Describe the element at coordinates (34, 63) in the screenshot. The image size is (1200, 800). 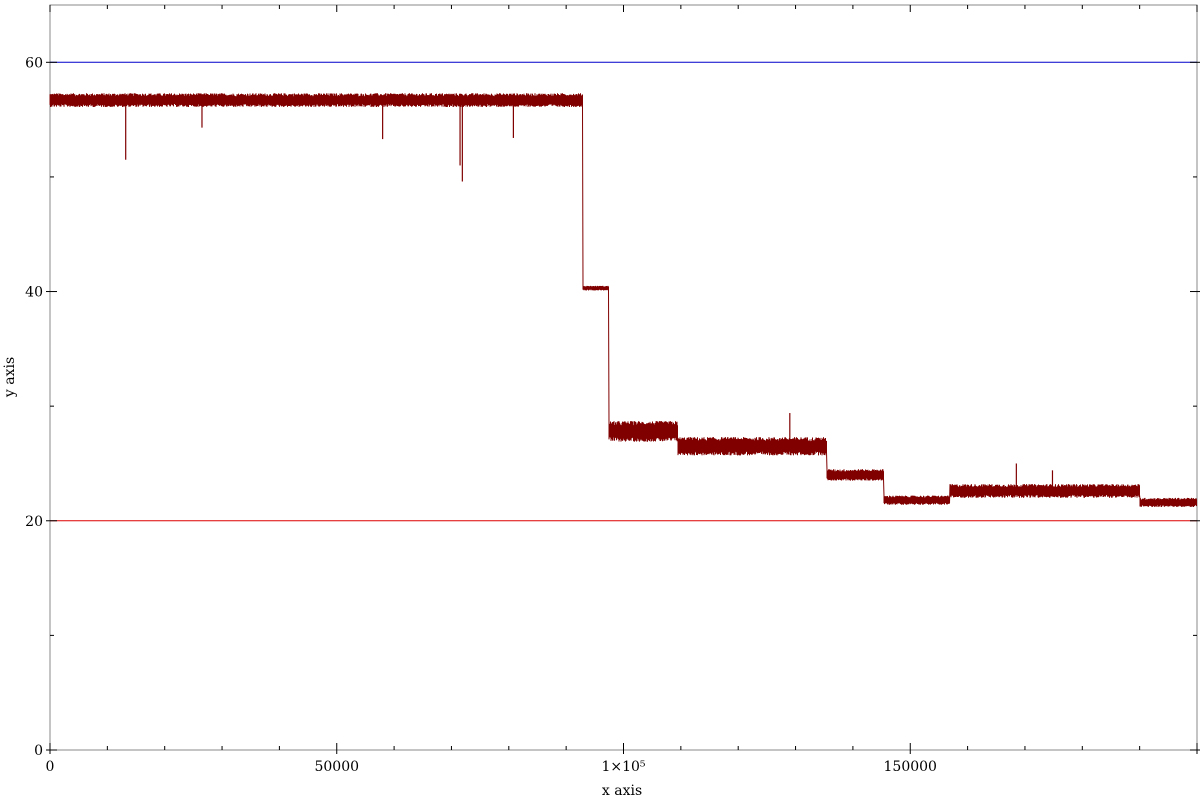
I see `y-tick-label: 60` at that location.